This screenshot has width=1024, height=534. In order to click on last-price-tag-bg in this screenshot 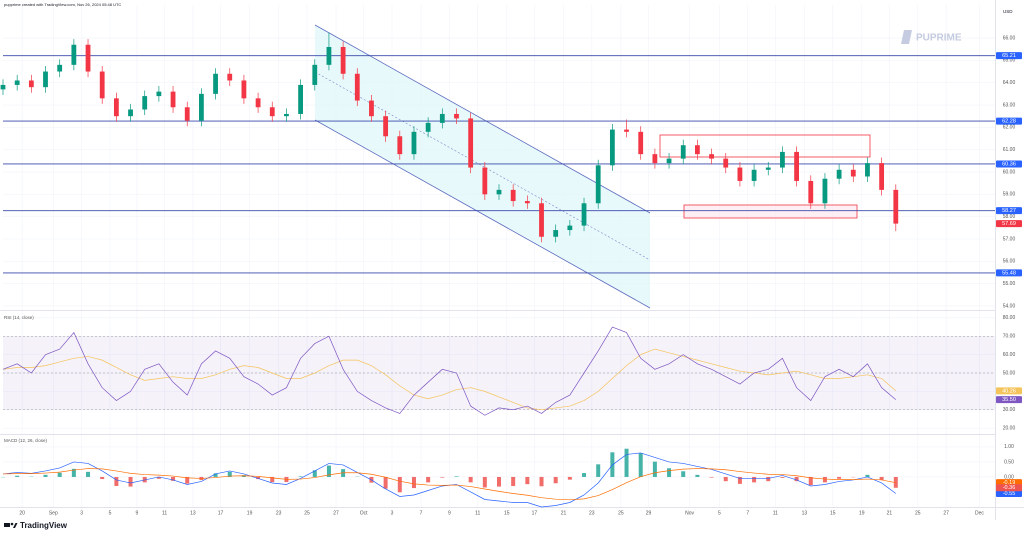, I will do `click(1009, 224)`.